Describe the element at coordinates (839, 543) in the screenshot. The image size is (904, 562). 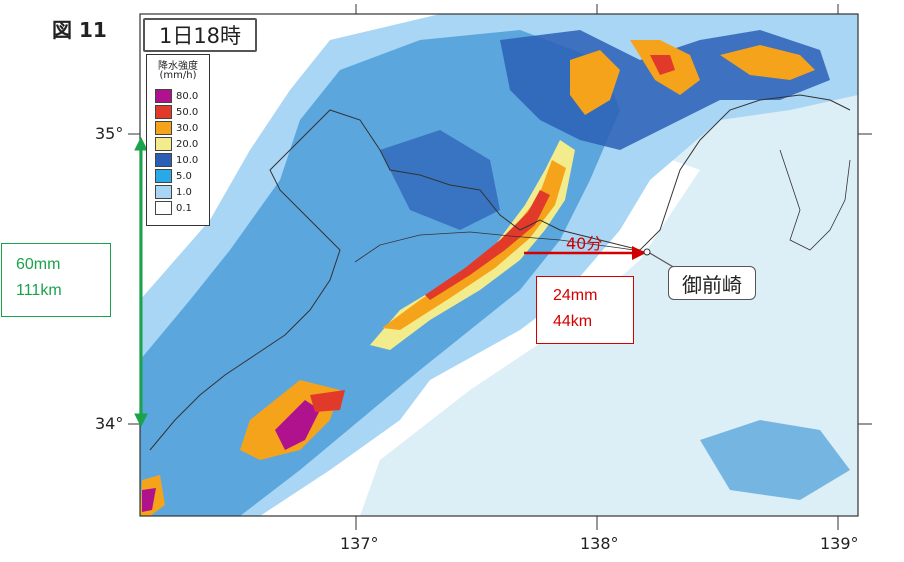
I see `lon-label-139: 139°` at that location.